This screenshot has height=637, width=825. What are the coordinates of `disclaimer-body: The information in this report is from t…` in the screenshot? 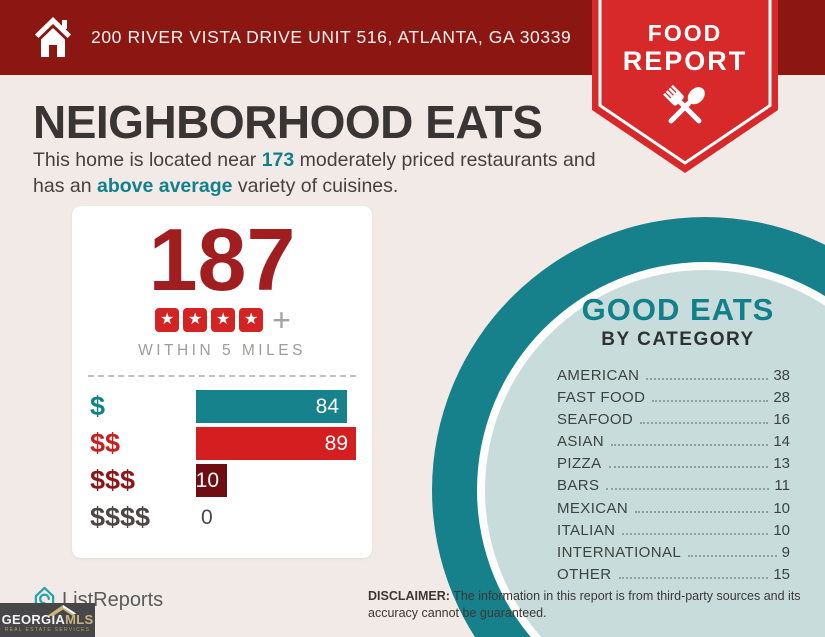 It's located at (584, 604).